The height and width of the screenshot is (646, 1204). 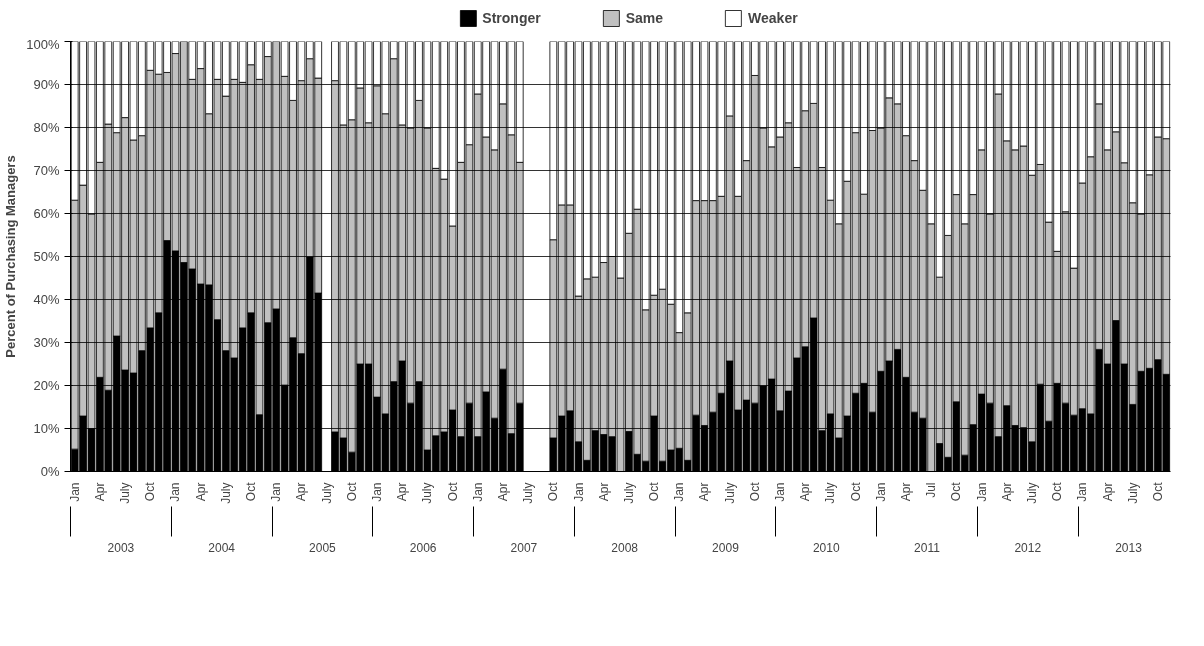 I want to click on y-tick-label: 100%, so click(x=43, y=44).